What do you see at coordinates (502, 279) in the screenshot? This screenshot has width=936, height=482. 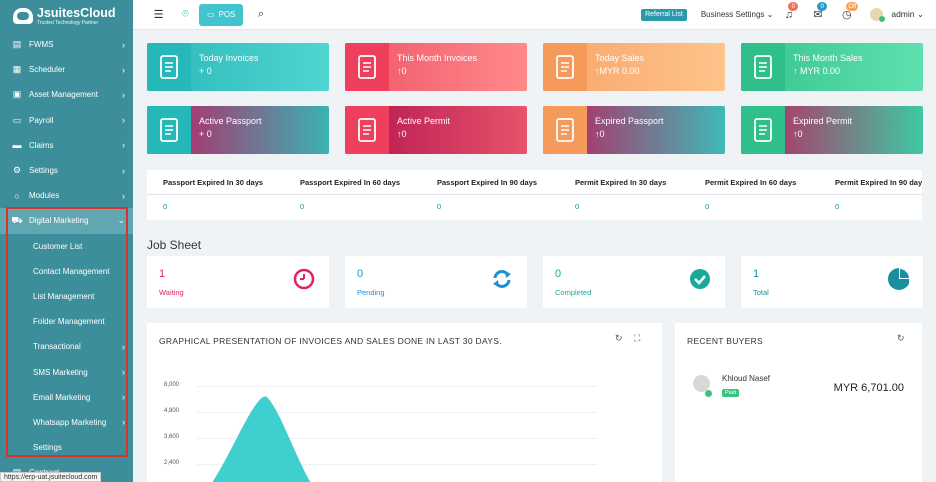 I see `refresh-icon` at bounding box center [502, 279].